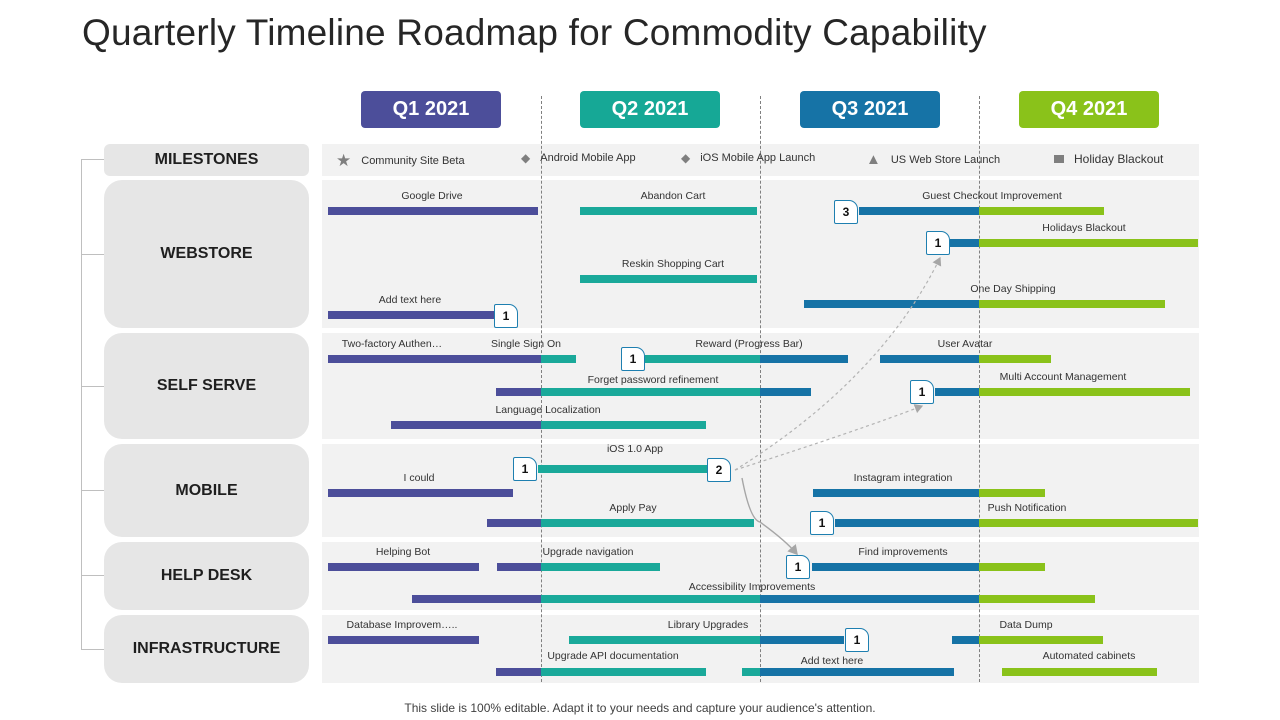 The height and width of the screenshot is (720, 1280). I want to click on task-label: Accessibility Improvements, so click(752, 587).